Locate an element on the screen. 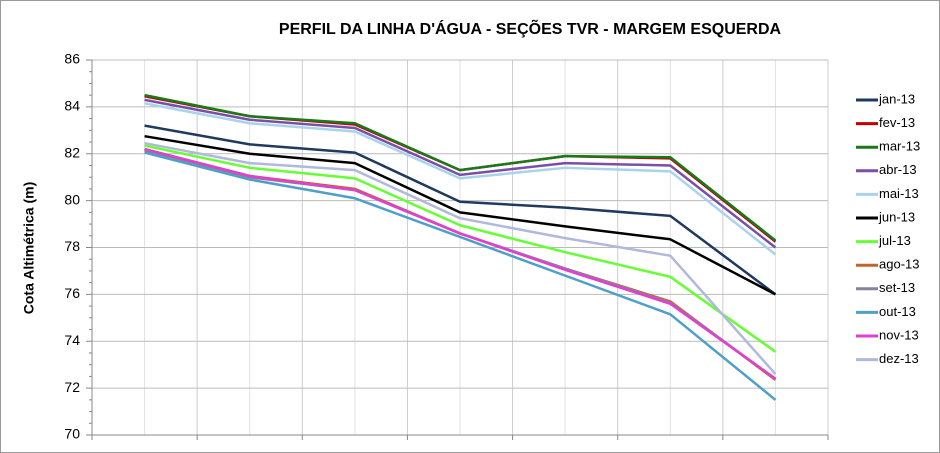 This screenshot has width=940, height=453. y-tick-label: 86 is located at coordinates (72, 59).